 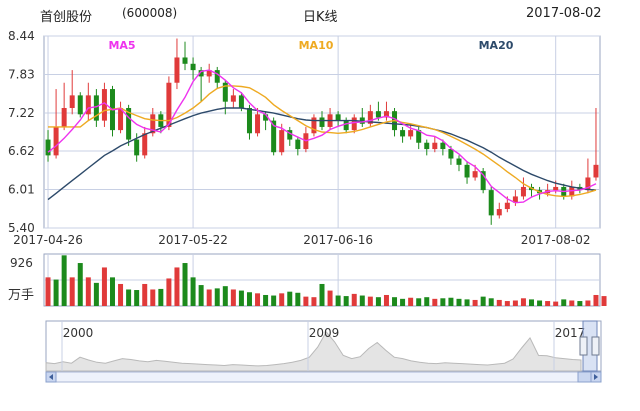 What do you see at coordinates (21, 36) in the screenshot?
I see `y-tick-label: 8.44` at bounding box center [21, 36].